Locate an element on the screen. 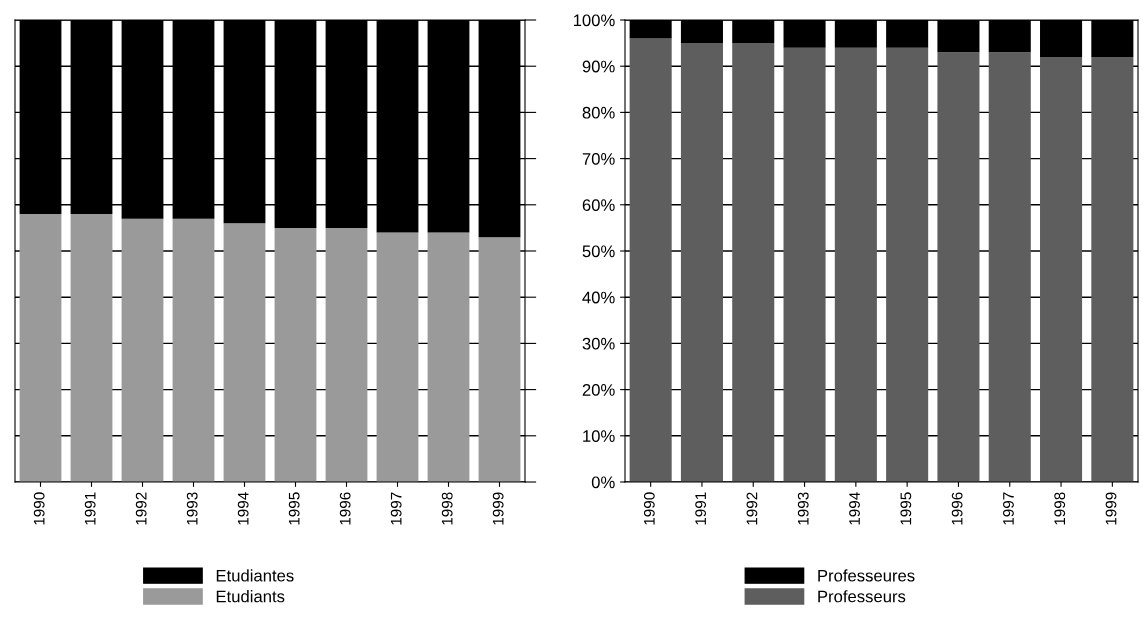 The image size is (1143, 619). legend-label: Professeures is located at coordinates (866, 575).